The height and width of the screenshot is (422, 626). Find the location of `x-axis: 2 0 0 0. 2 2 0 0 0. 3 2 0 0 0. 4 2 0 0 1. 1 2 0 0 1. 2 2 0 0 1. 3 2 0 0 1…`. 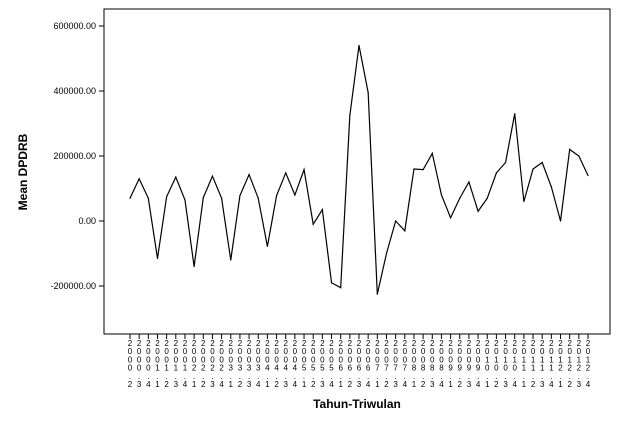

x-axis: 2 0 0 0. 2 2 0 0 0. 3 2 0 0 0. 4 2 0 0 1. 1 2 0 0 1. 2 2 0 0 1. 3 2 0 0 1… is located at coordinates (359, 361).